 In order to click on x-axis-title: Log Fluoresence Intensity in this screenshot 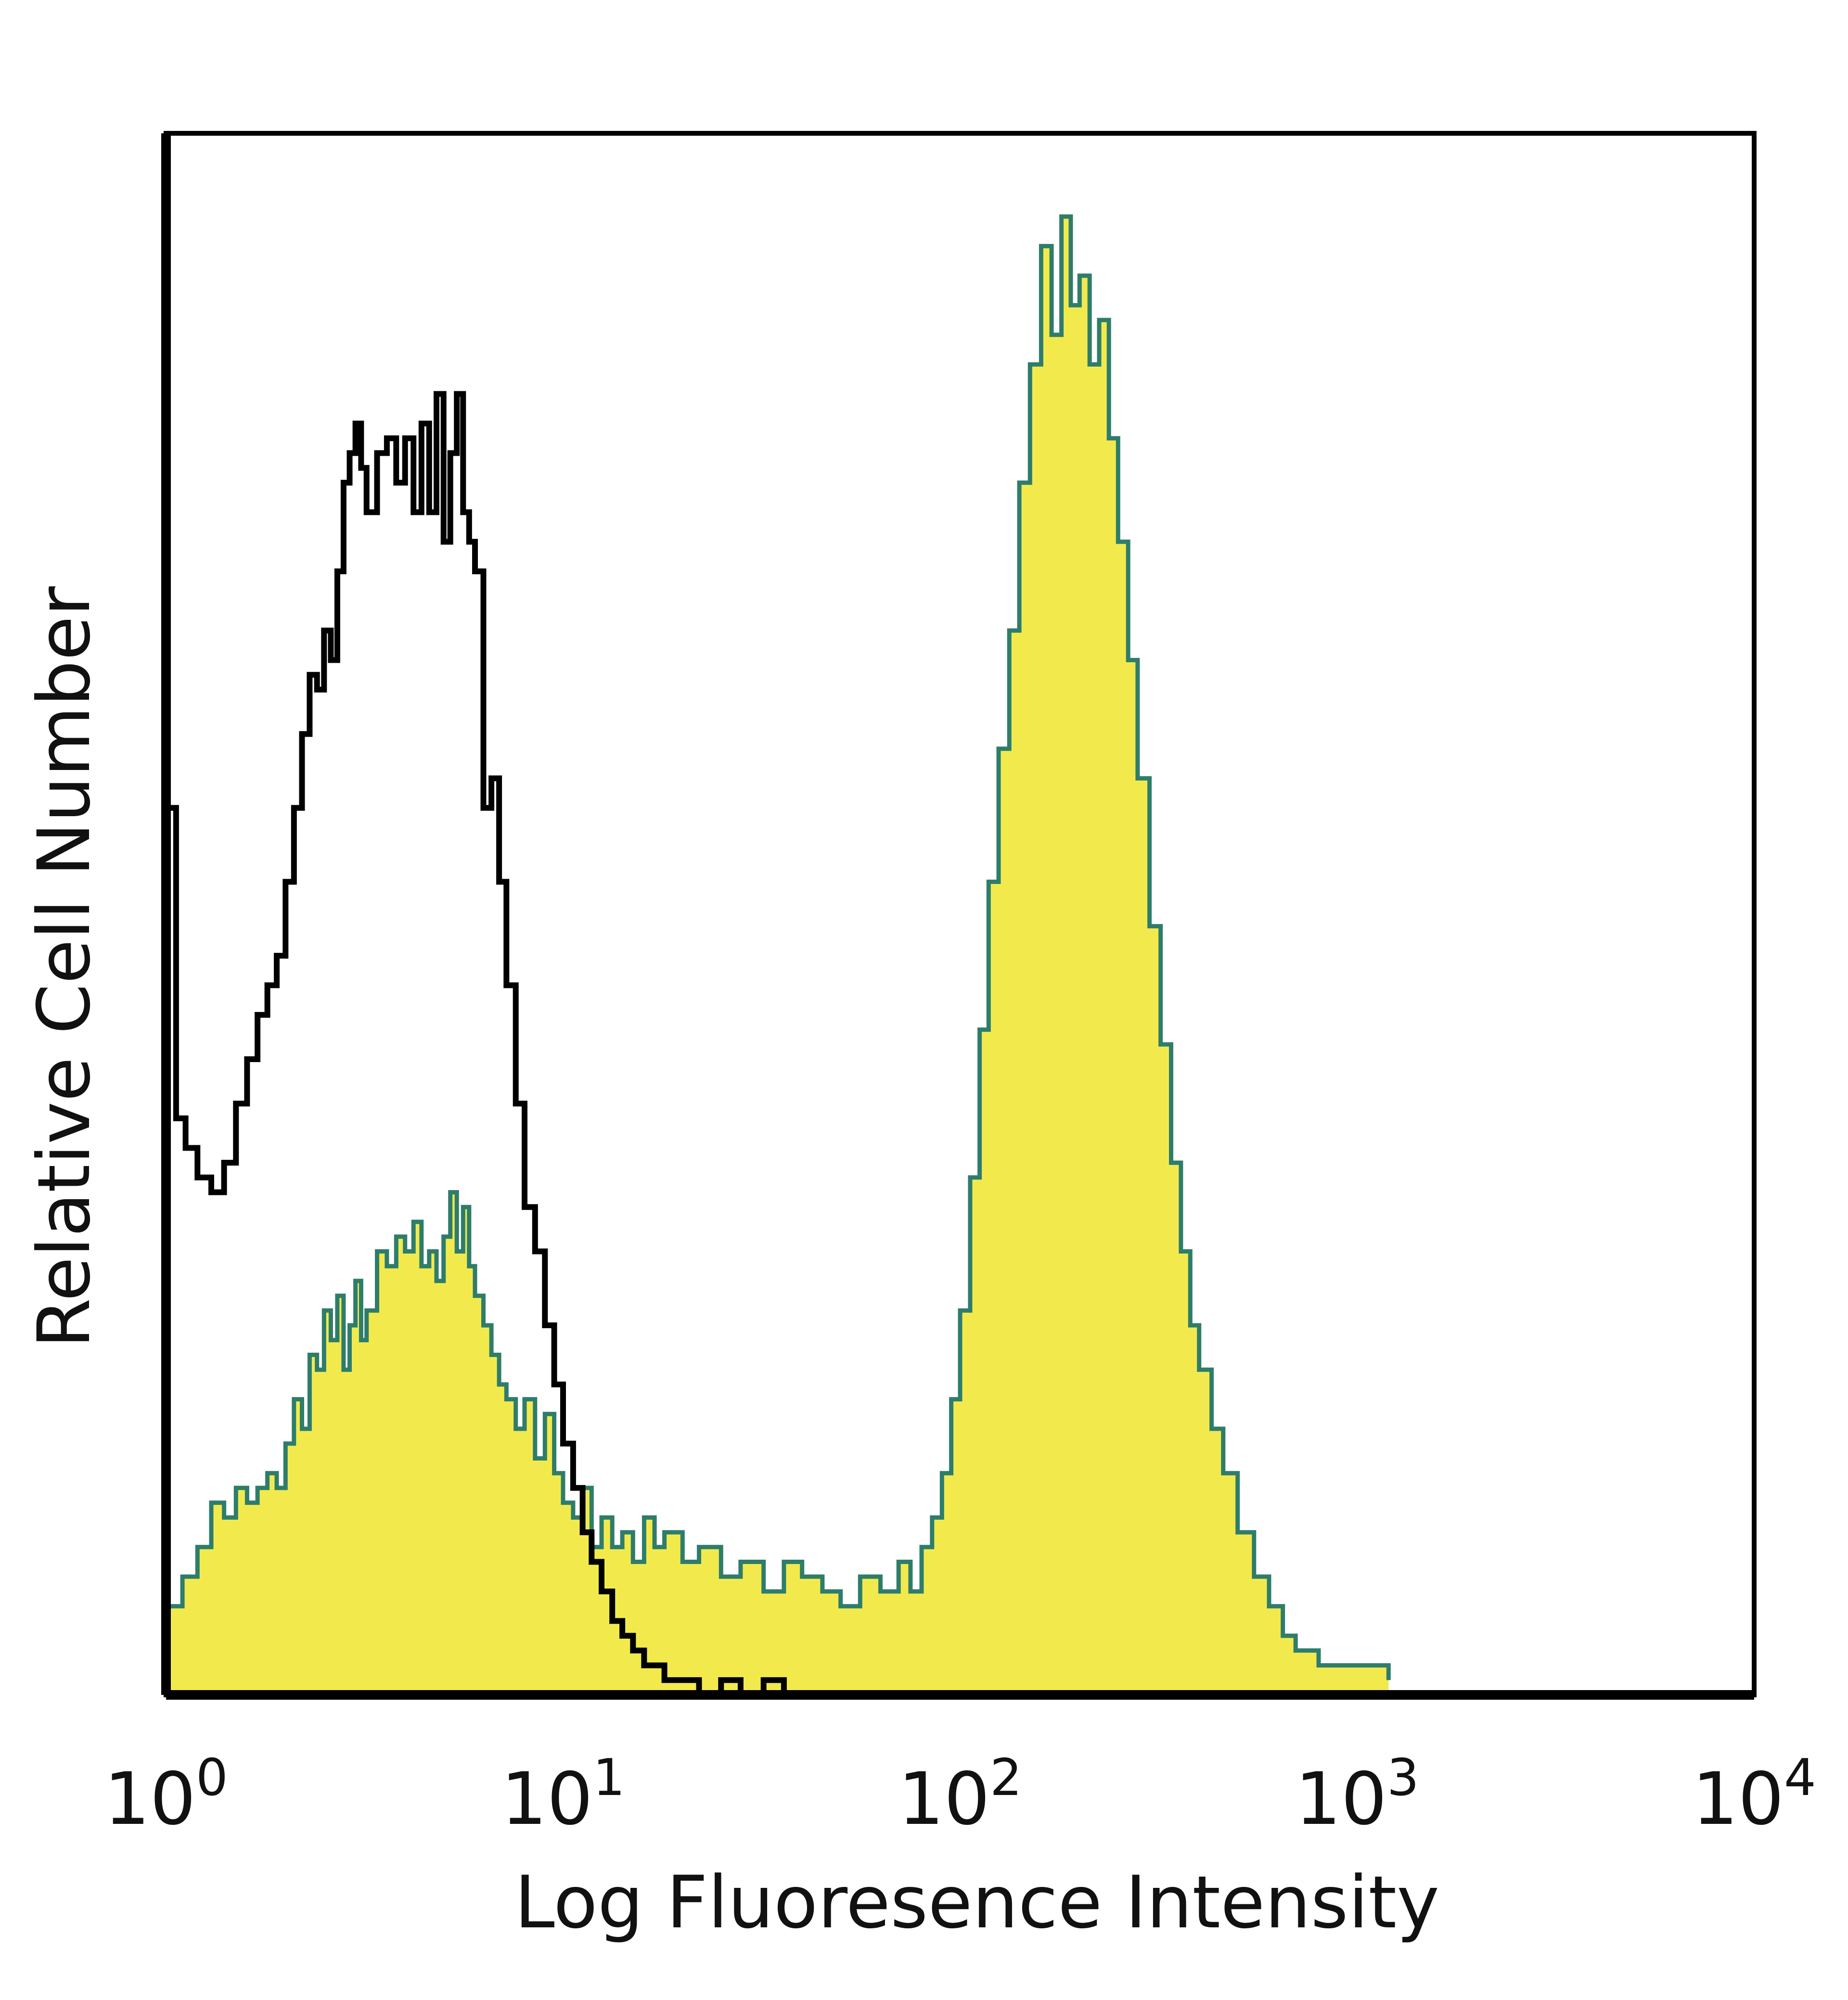, I will do `click(976, 1903)`.